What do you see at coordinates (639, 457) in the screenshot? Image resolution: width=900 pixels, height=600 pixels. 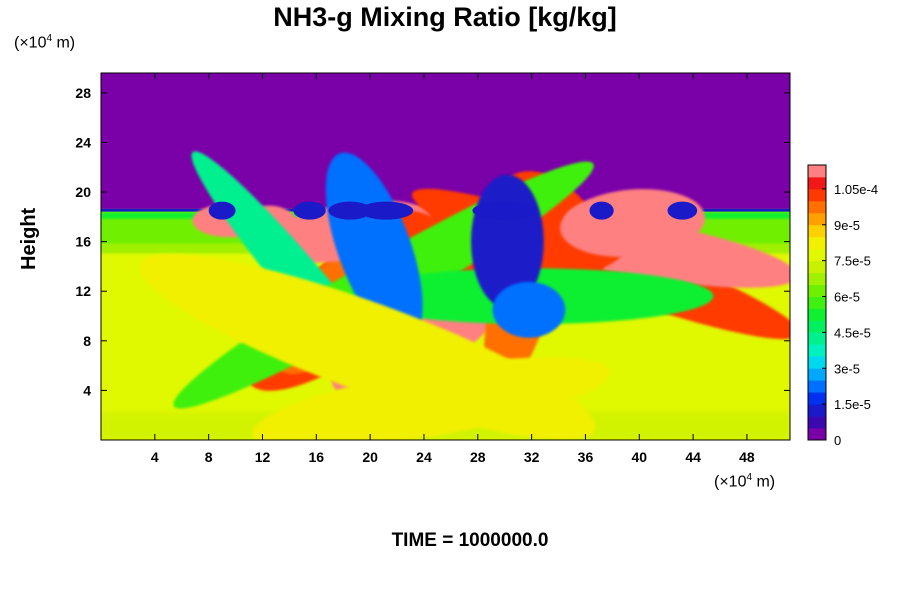 I see `x-tick-label-40: 40` at bounding box center [639, 457].